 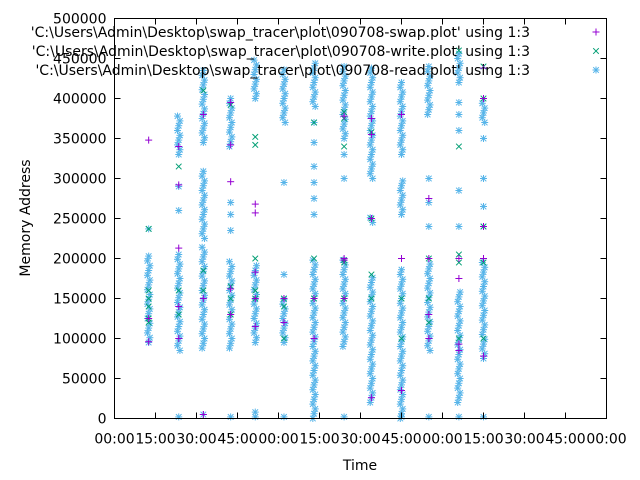 I want to click on y-axis-label: Memory Address, so click(x=26, y=217).